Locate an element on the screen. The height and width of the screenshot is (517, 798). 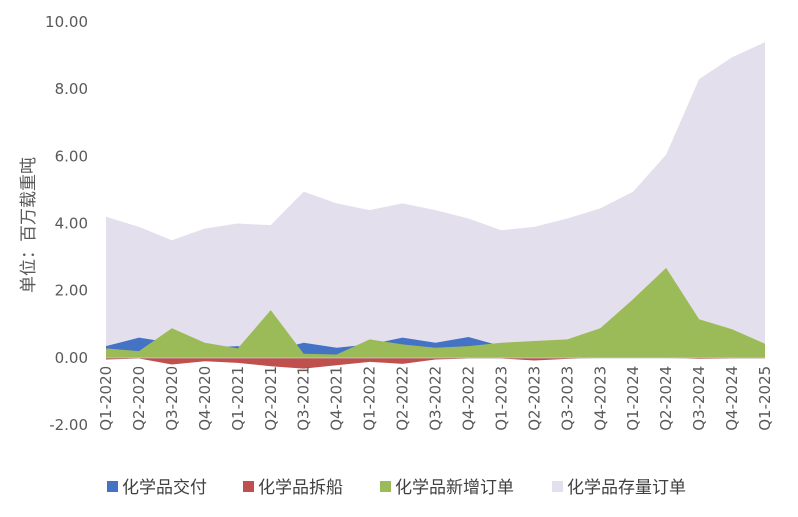
y-axis-title: 单位：百万载重吨 is located at coordinates (29, 225).